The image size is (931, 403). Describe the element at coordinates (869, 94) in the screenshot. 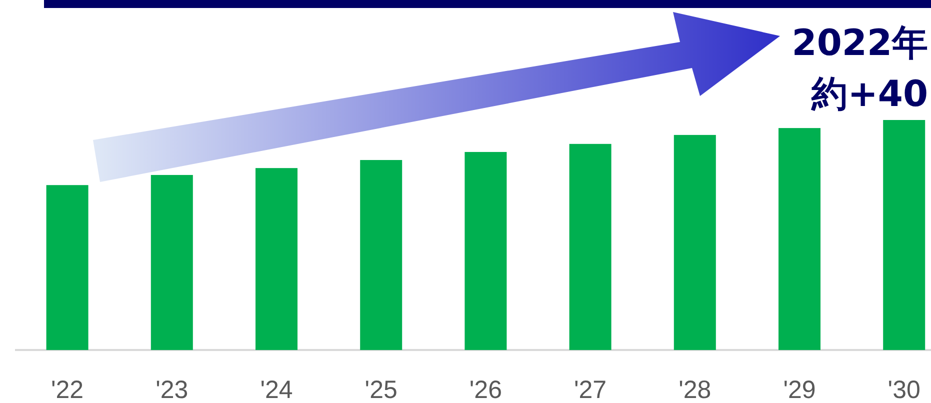

I see `text: 約+40` at that location.